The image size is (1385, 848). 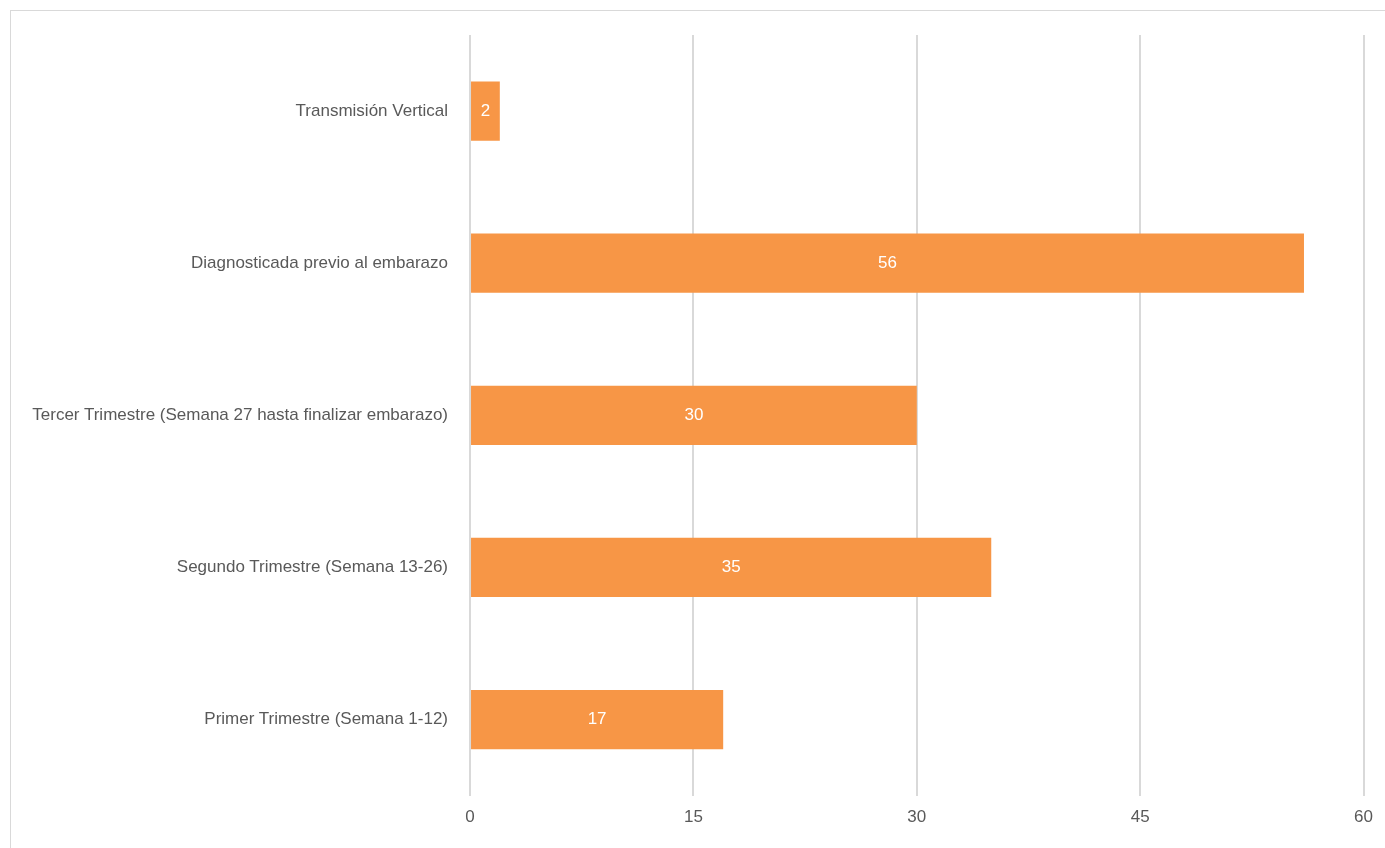 What do you see at coordinates (312, 567) in the screenshot?
I see `y-tick-label: Segundo Trimestre (Semana 13-26)` at bounding box center [312, 567].